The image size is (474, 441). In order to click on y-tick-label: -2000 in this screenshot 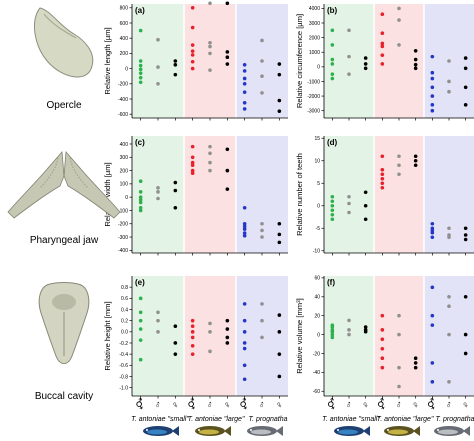, I will do `click(313, 97)`.